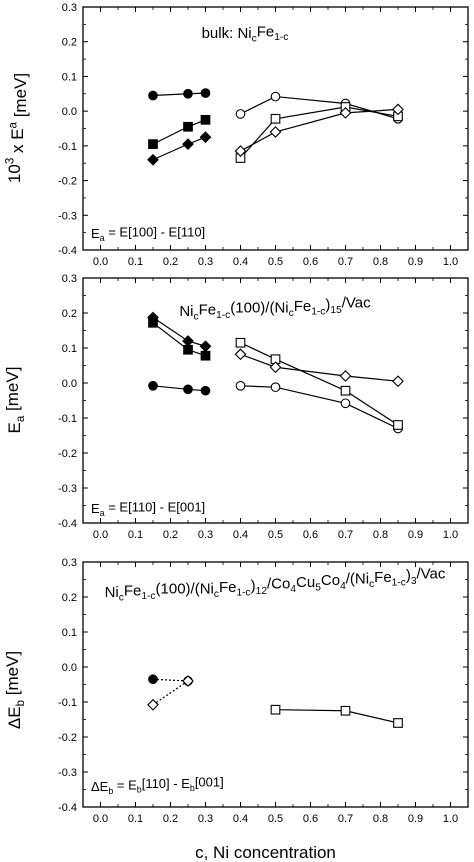 The width and height of the screenshot is (474, 862). I want to click on x-tick-label: 0.2, so click(170, 819).